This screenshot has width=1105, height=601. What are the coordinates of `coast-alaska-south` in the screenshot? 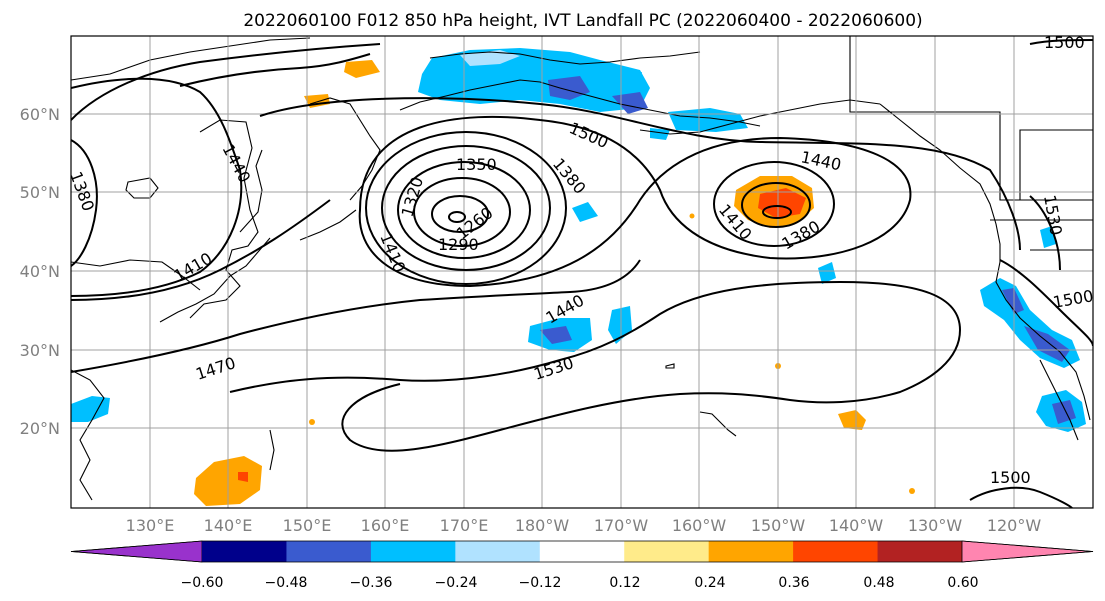 It's located at (760, 117).